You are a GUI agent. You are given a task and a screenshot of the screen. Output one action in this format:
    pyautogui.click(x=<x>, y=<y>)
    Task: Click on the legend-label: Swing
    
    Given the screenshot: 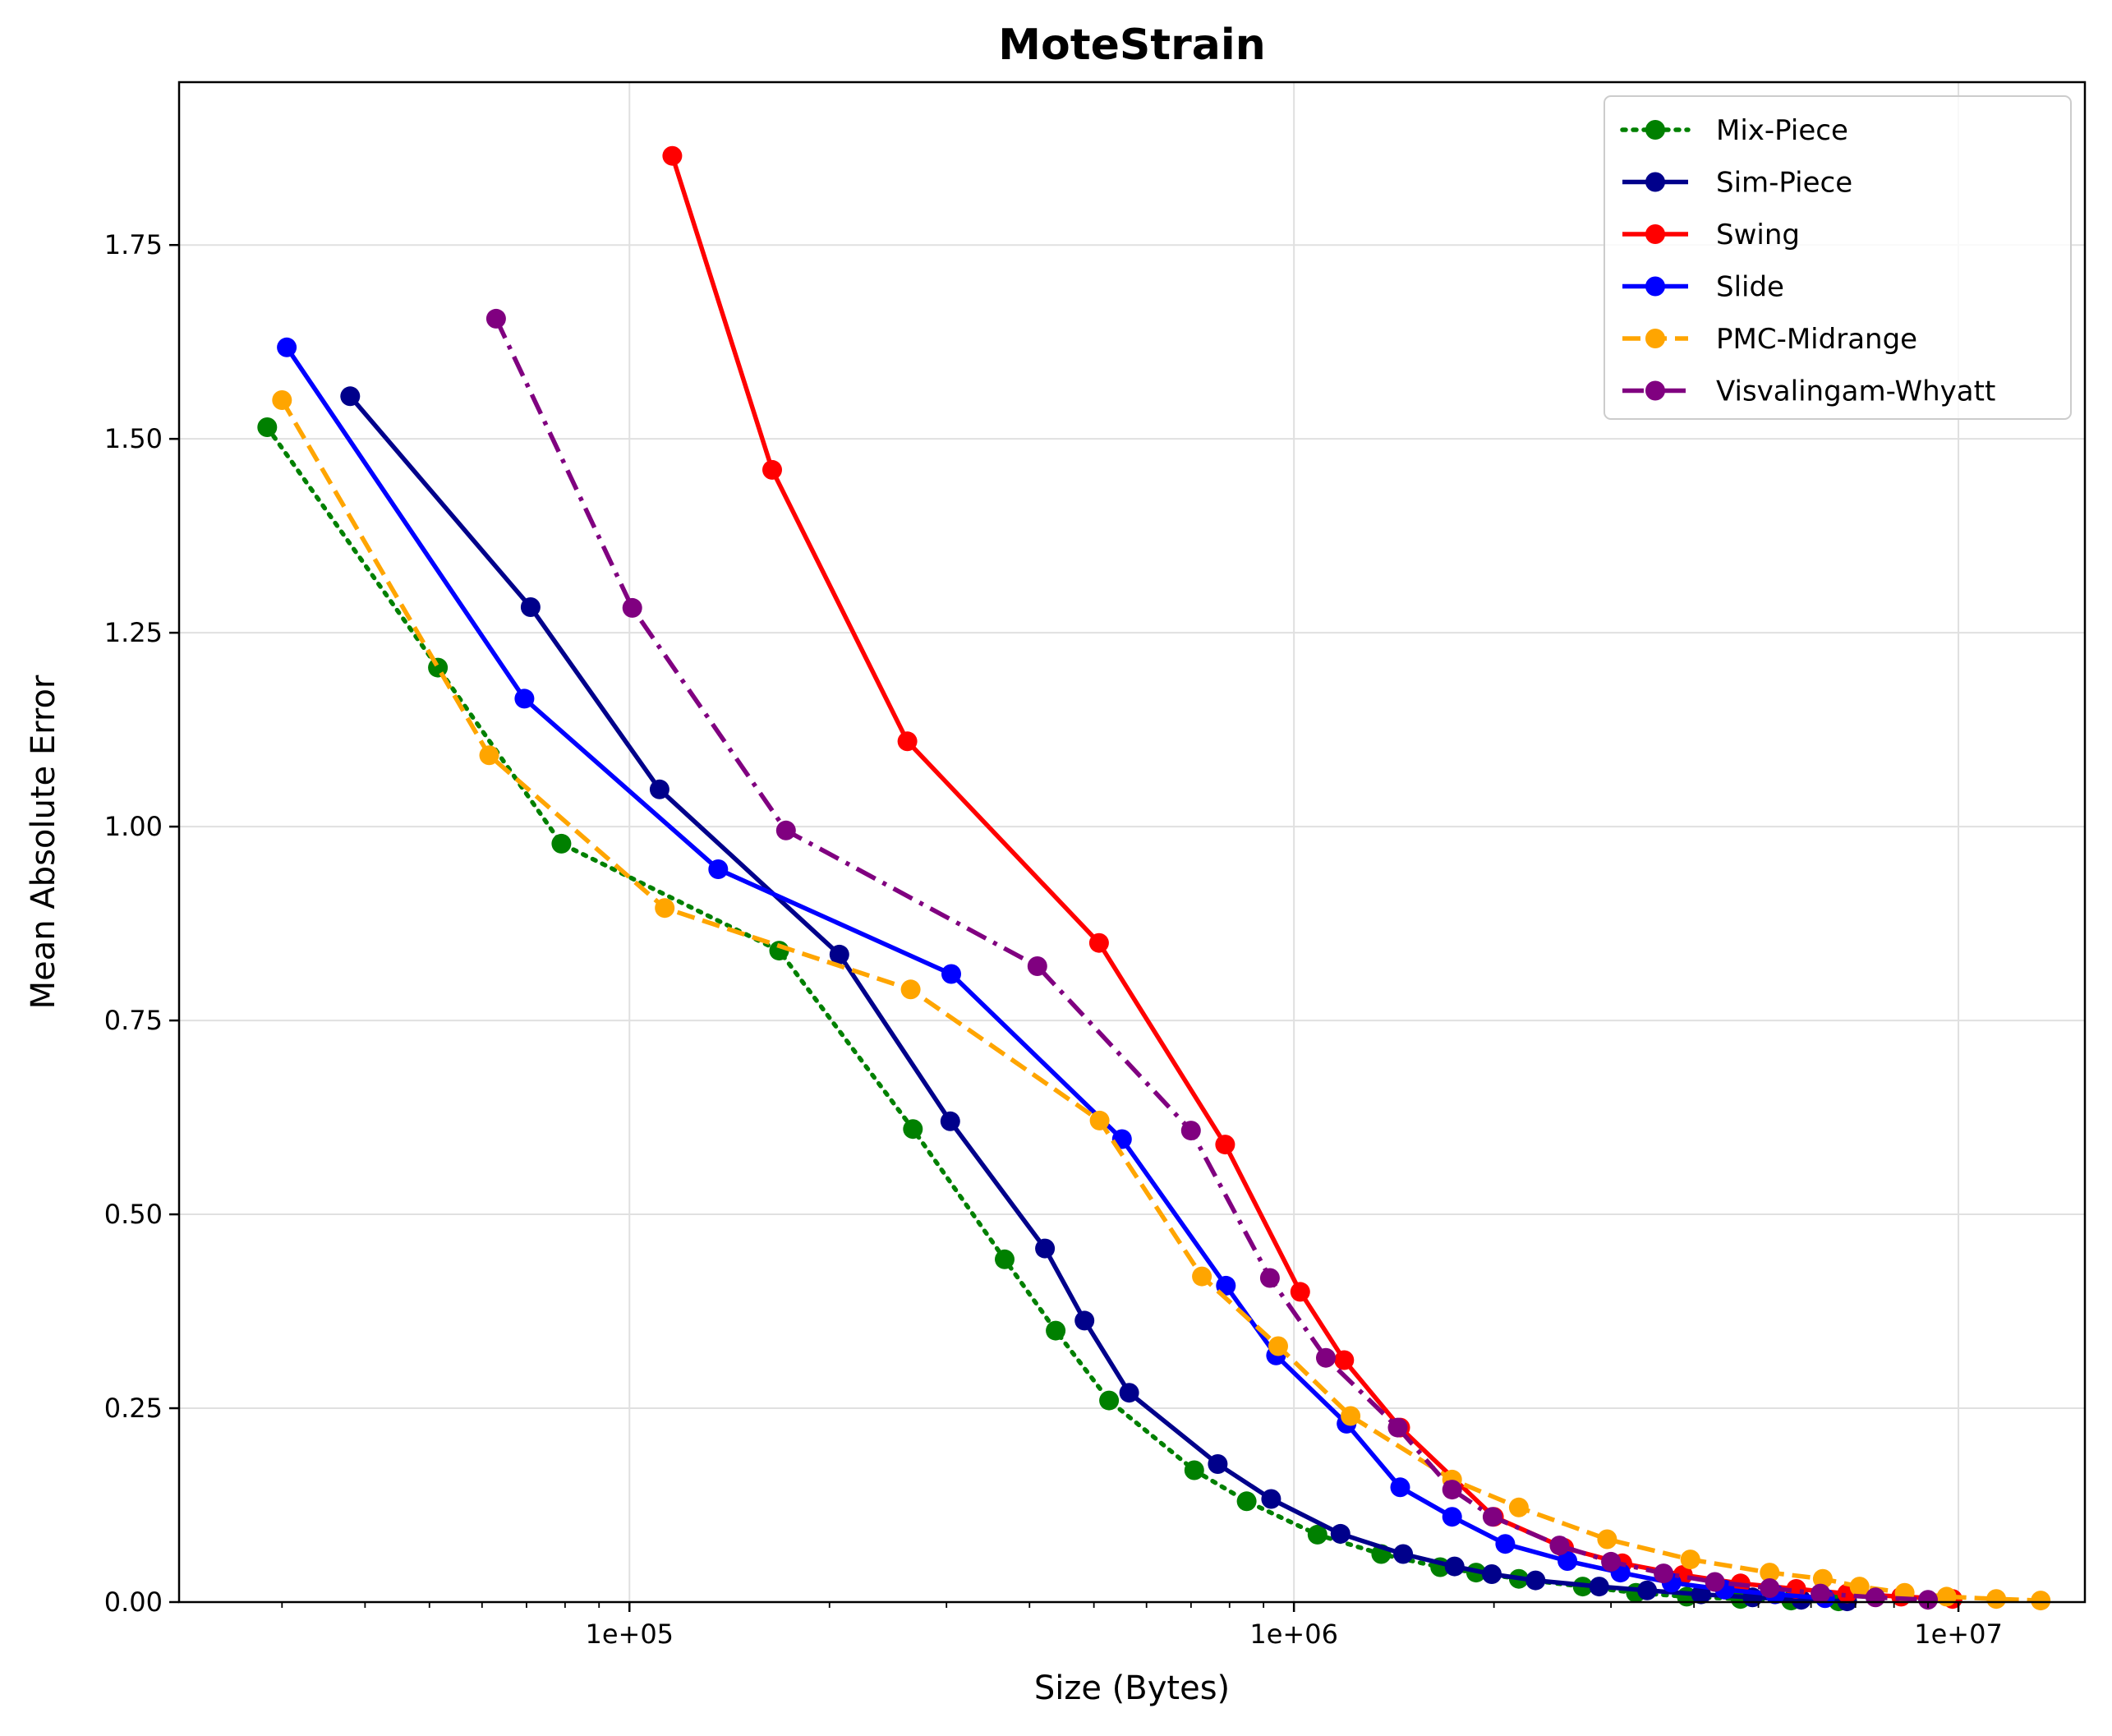 What is the action you would take?
    pyautogui.click(x=1758, y=235)
    